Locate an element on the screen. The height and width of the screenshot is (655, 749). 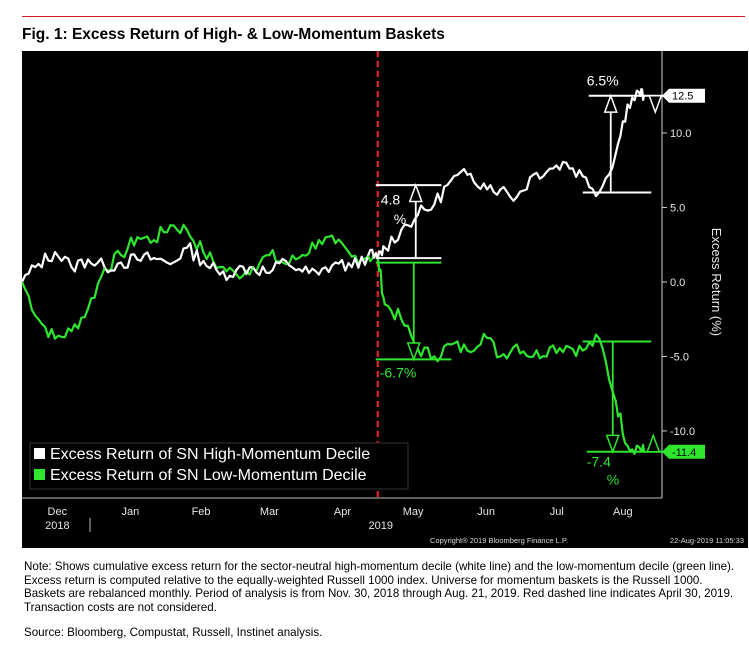
y-tick-label: 10.0 is located at coordinates (680, 134).